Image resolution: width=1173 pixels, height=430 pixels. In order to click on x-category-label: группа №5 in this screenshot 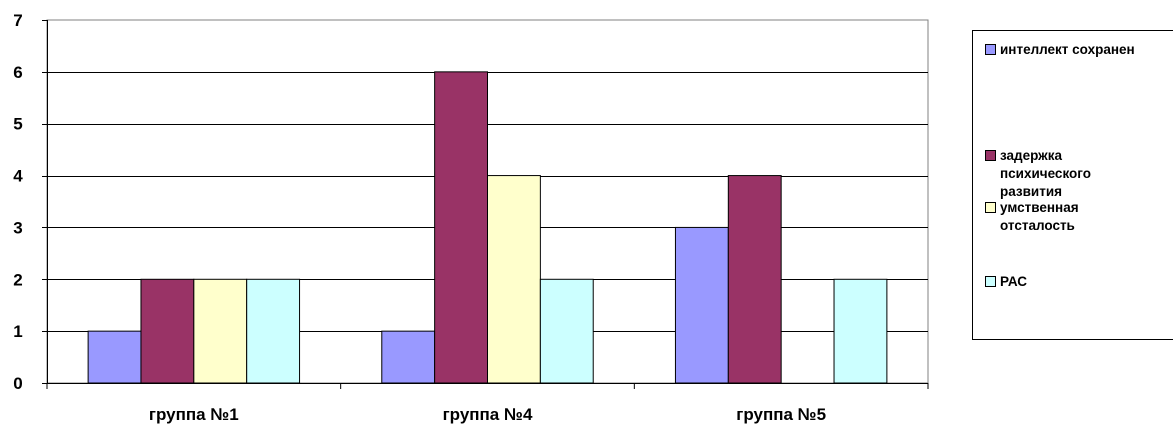, I will do `click(781, 414)`.